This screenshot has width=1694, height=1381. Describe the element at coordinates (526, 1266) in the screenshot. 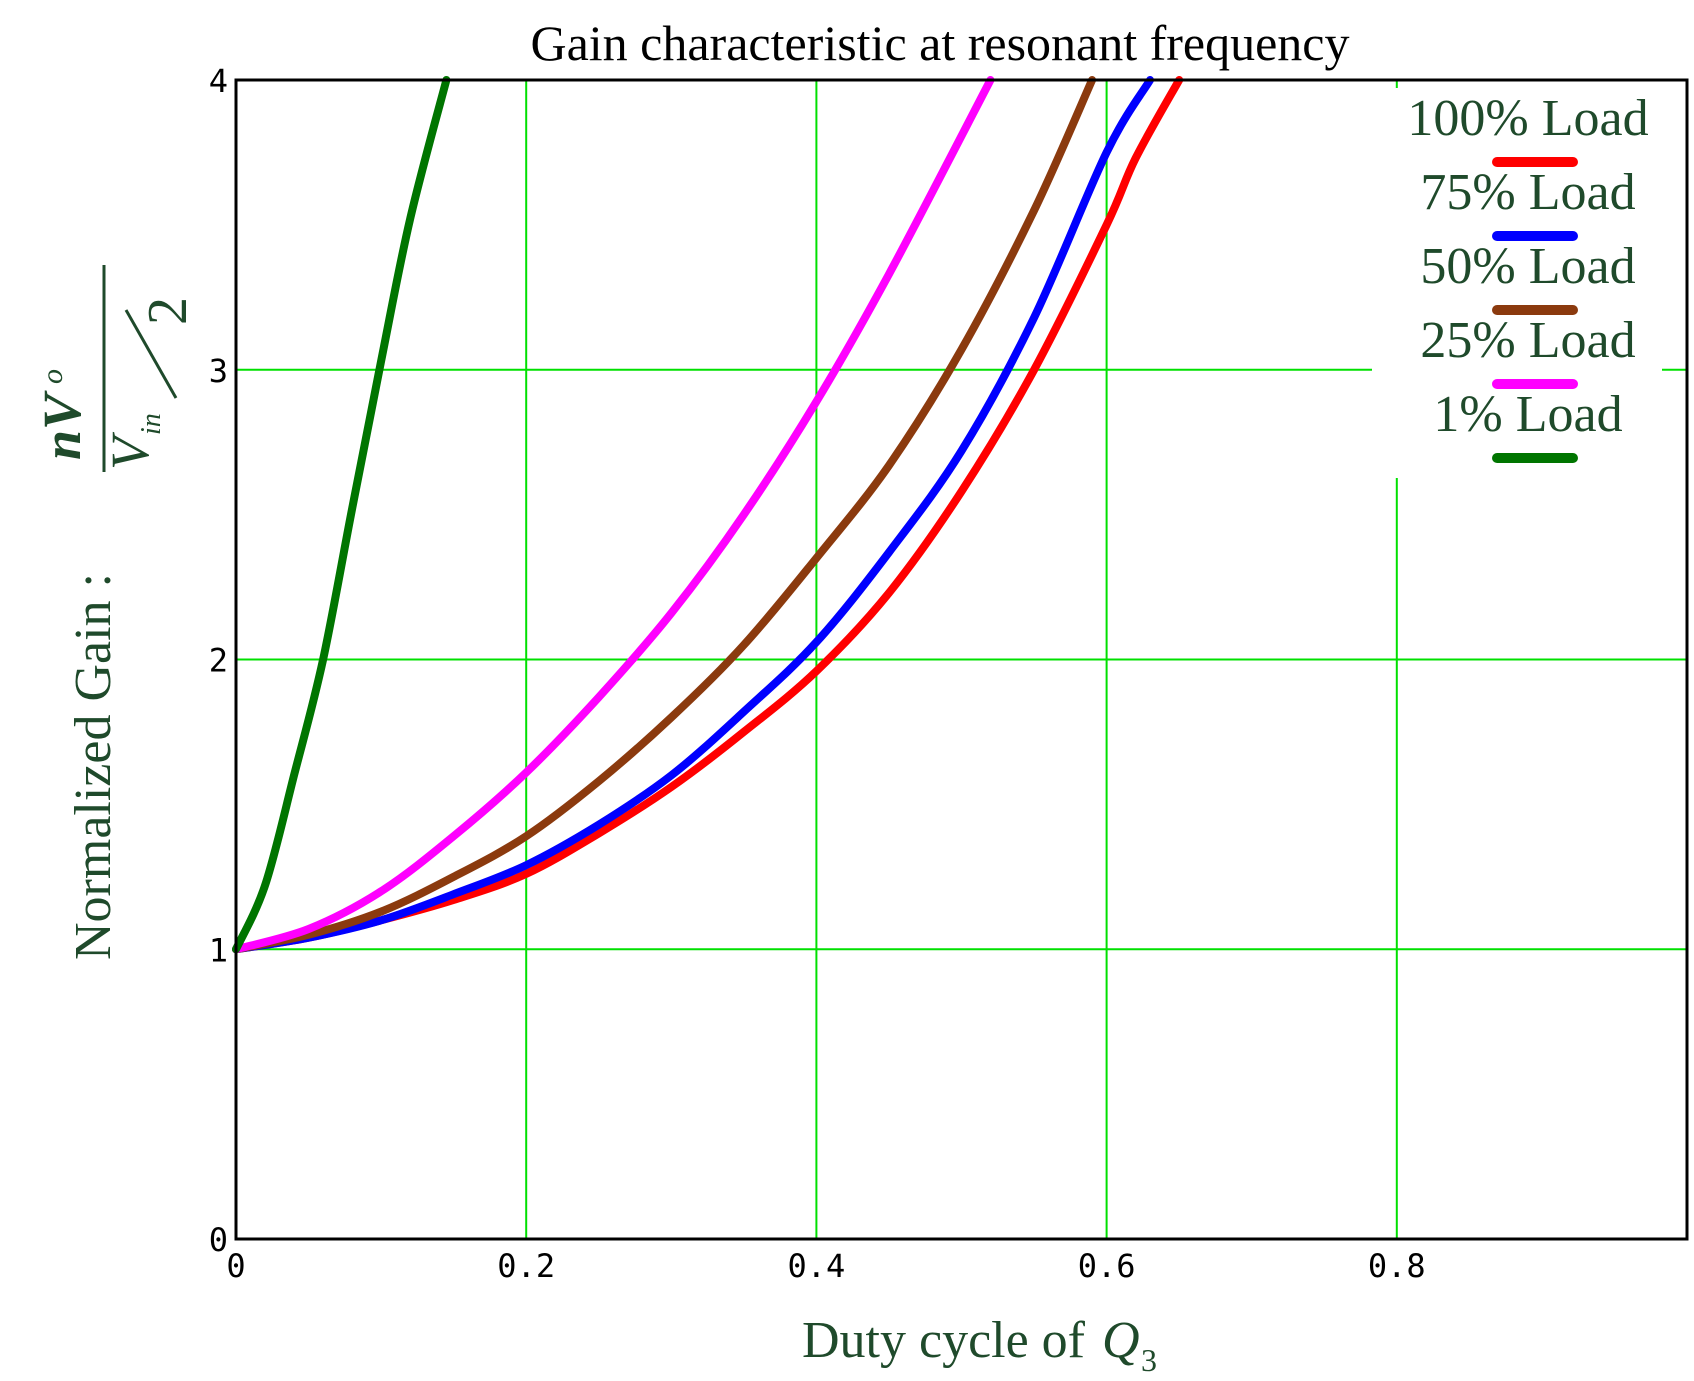

I see `x-tick-label-1: 0.2` at that location.